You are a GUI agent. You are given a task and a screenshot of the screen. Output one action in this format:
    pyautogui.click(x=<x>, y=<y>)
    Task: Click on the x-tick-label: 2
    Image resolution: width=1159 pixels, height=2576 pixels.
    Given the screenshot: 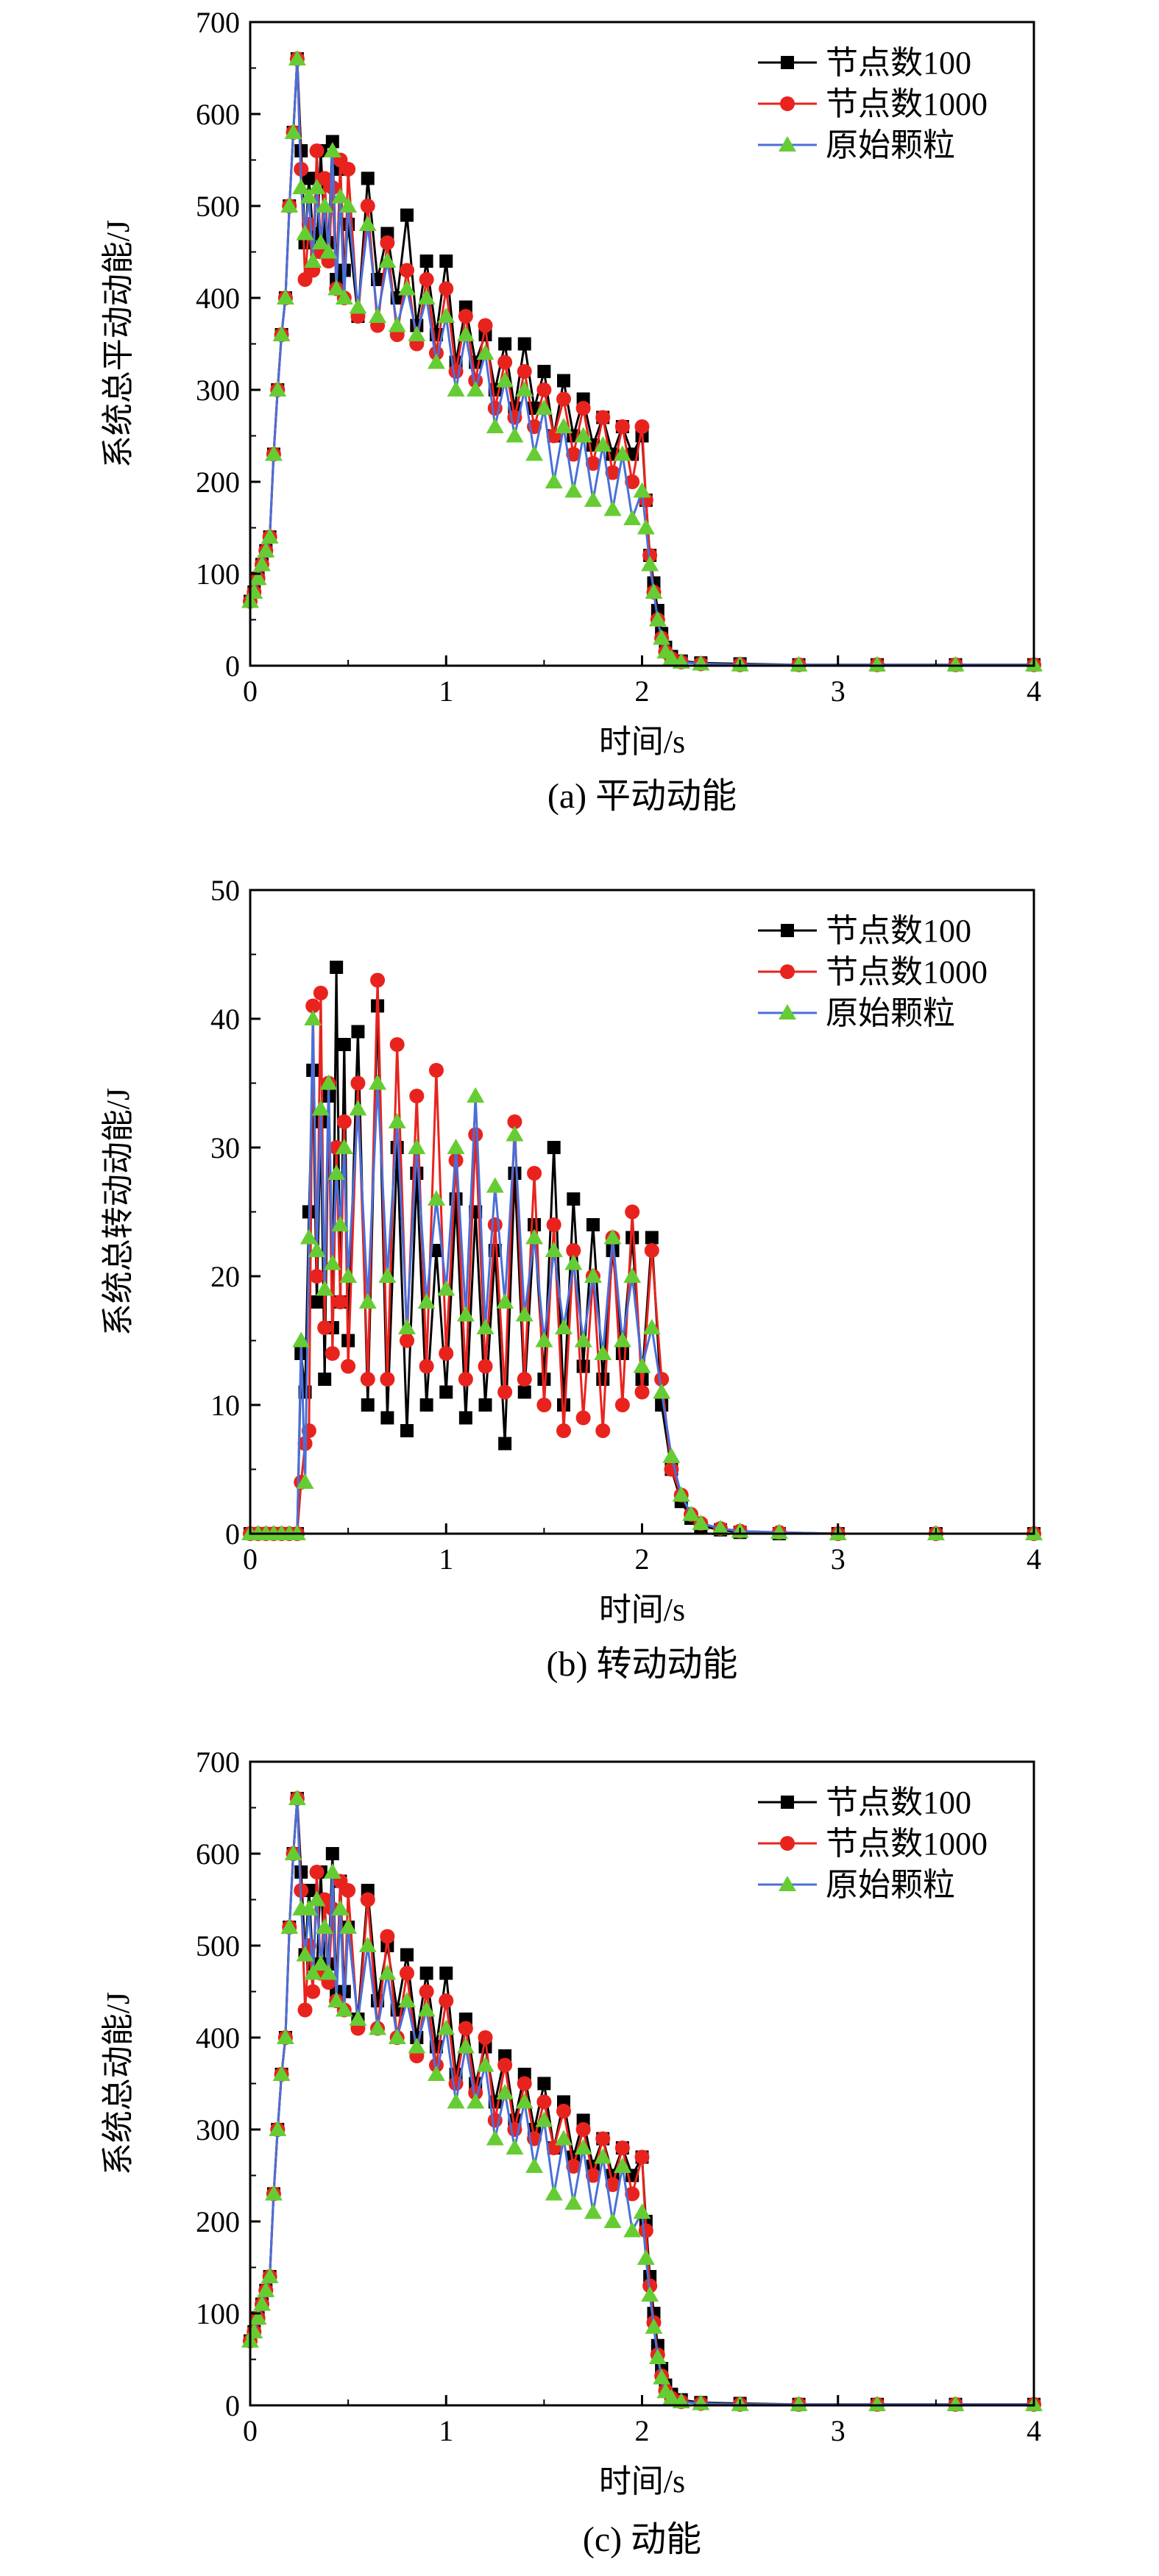 What is the action you would take?
    pyautogui.click(x=642, y=1559)
    